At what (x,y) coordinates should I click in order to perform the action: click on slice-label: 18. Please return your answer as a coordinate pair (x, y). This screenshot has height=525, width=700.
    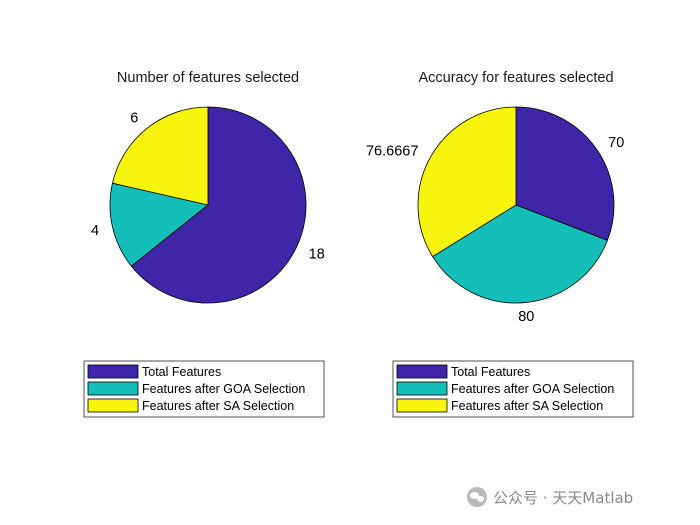
    Looking at the image, I should click on (317, 254).